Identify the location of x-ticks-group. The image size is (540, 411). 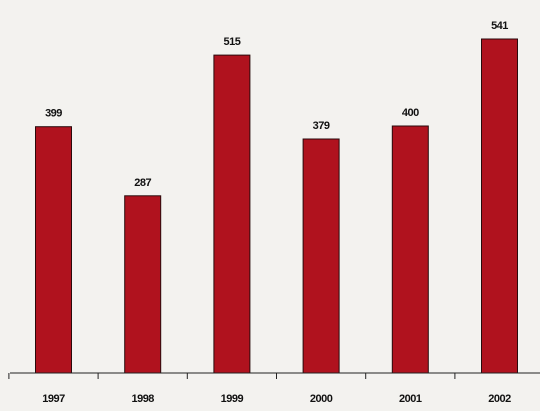
(232, 376).